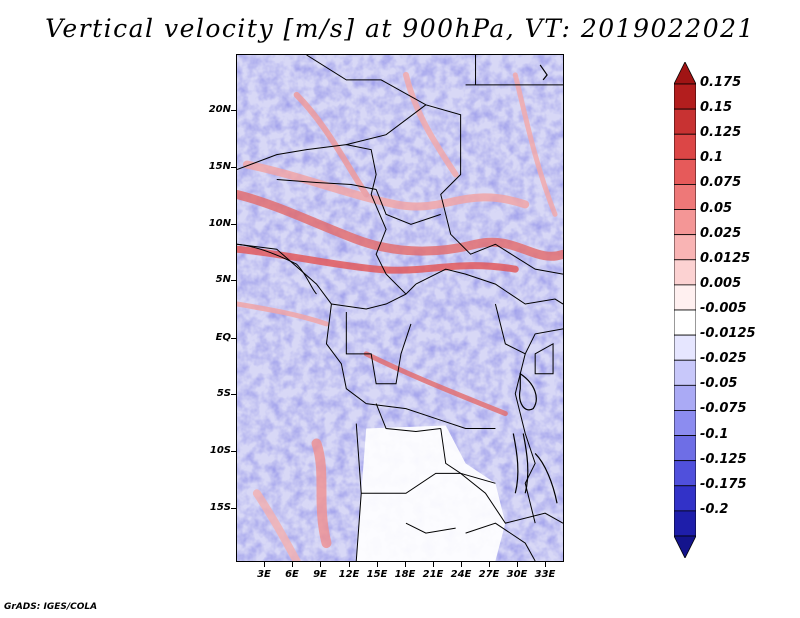  What do you see at coordinates (377, 574) in the screenshot?
I see `lon-label-15e: 15E` at bounding box center [377, 574].